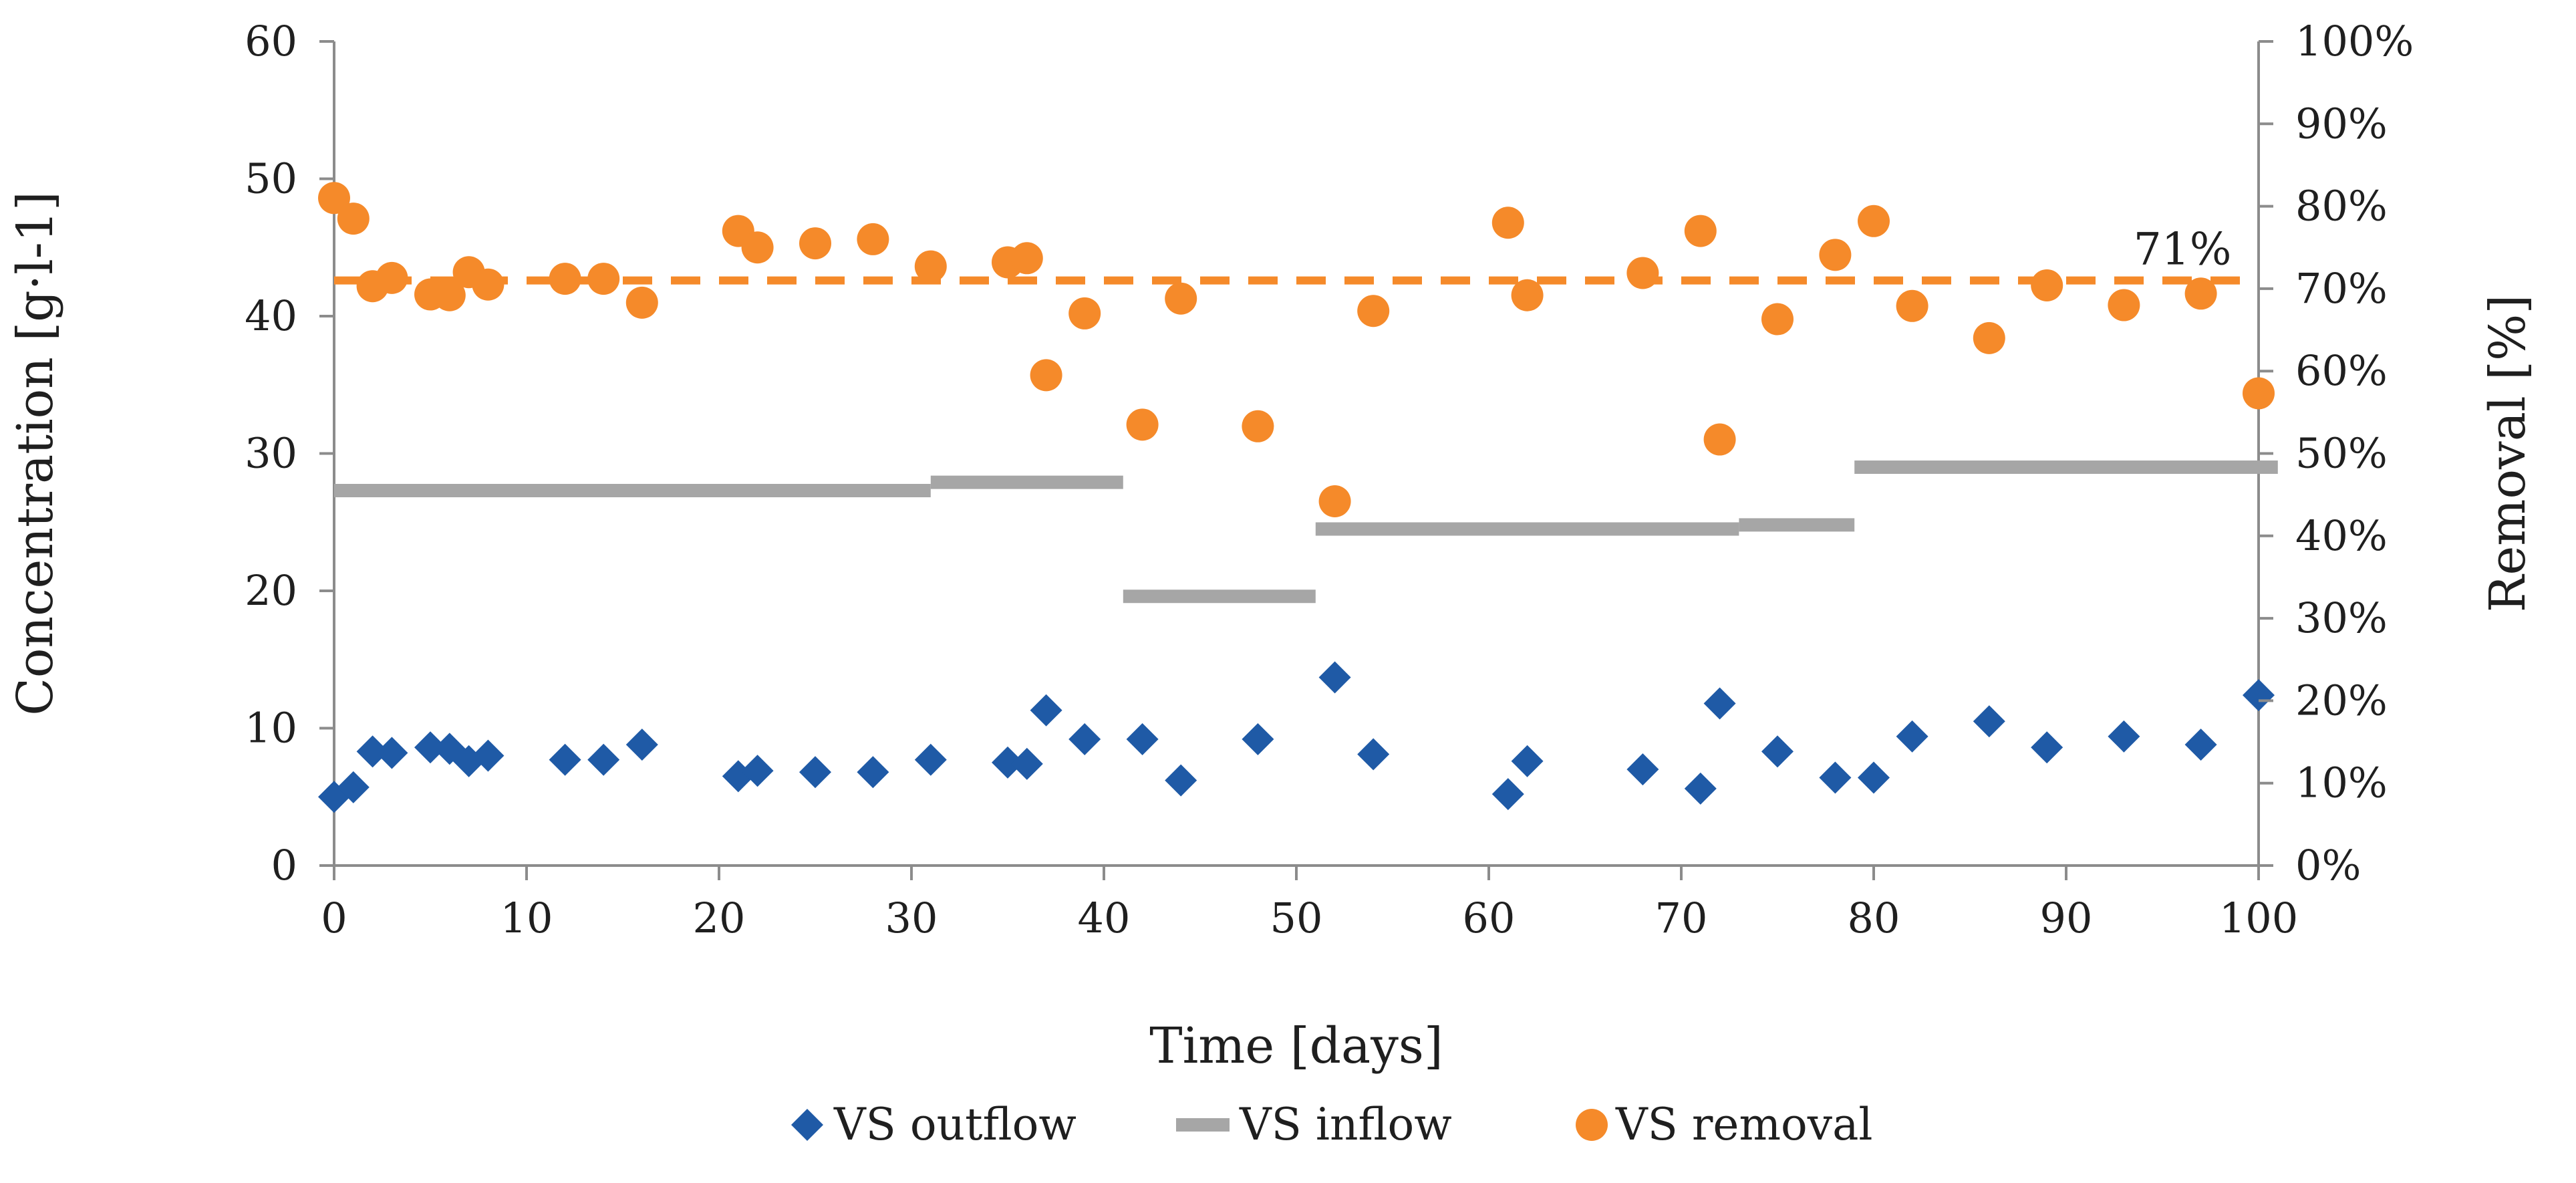 The image size is (2576, 1183). I want to click on x-axis-title: Time [days], so click(1296, 1046).